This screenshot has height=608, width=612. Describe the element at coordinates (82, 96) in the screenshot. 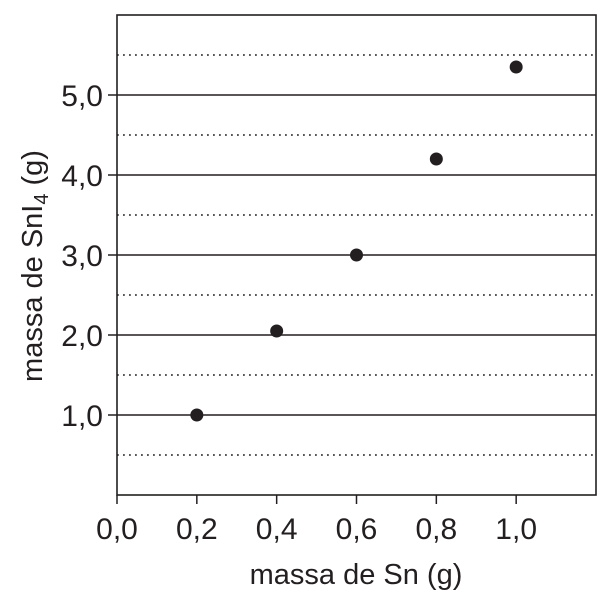

I see `y-tick-label-4: 5,0` at that location.